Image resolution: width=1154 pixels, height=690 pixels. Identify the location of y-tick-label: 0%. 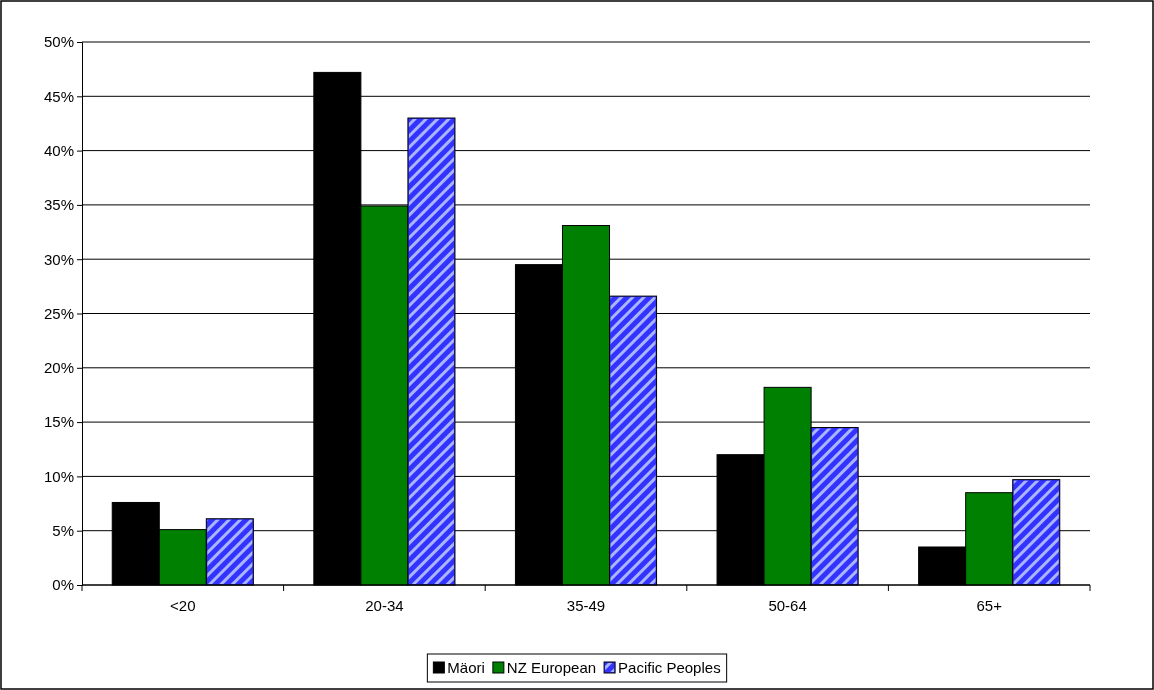
(63, 585).